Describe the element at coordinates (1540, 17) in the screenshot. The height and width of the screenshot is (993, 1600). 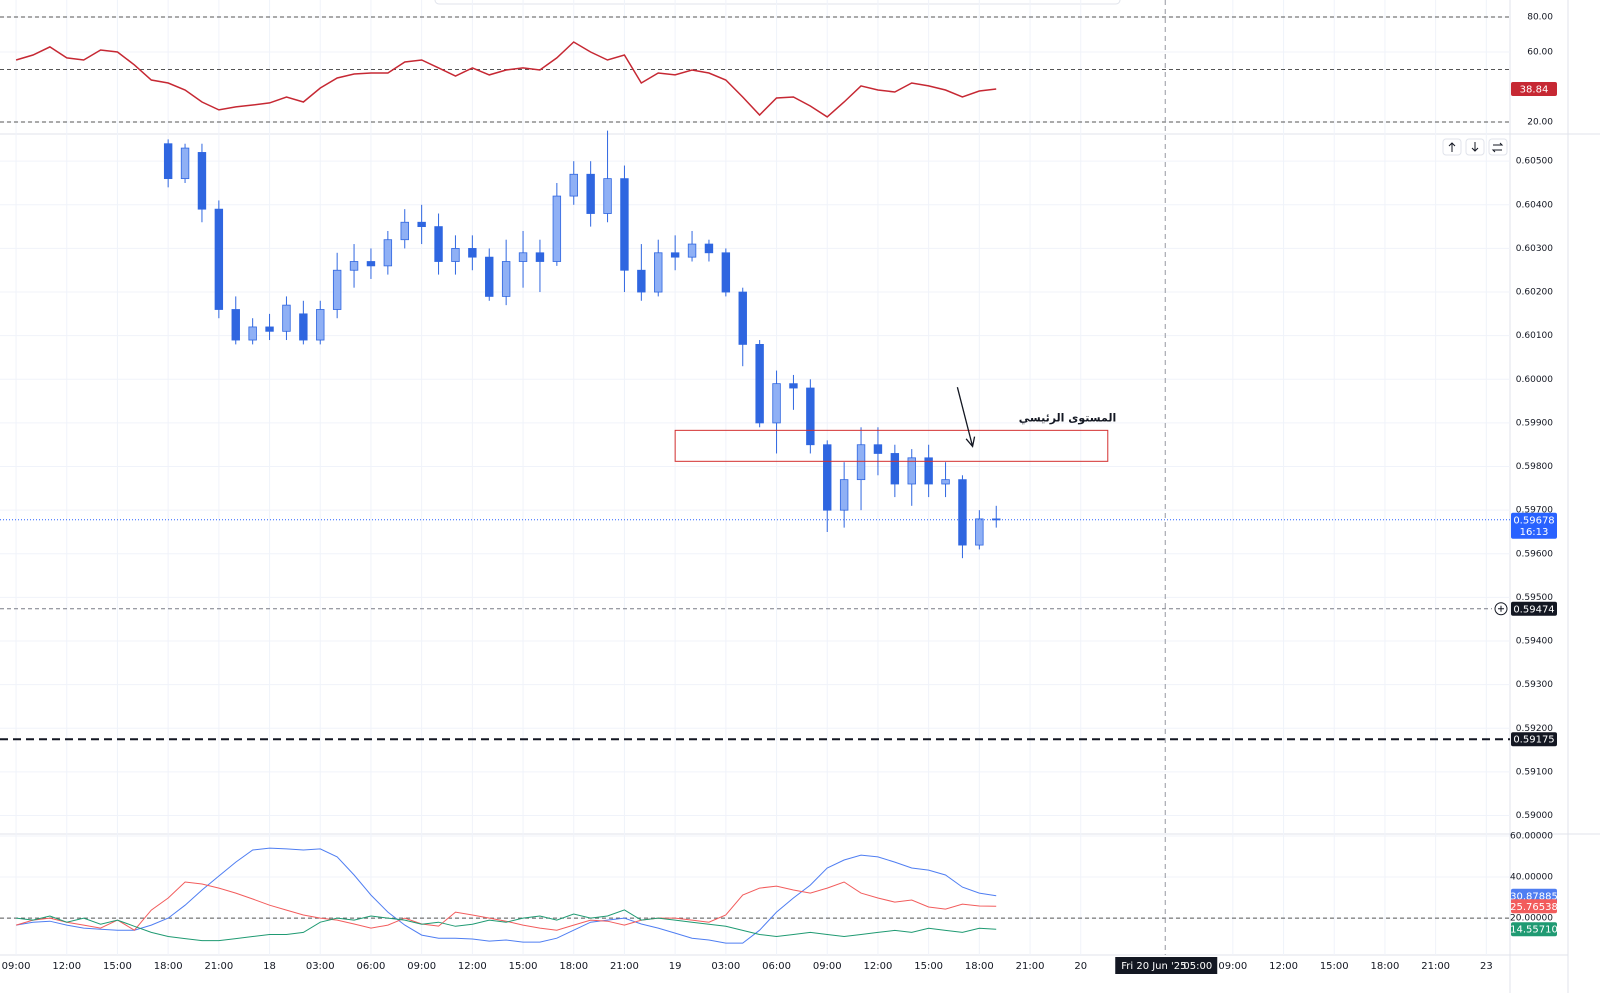
I see `y-tick-label: 80.00` at that location.